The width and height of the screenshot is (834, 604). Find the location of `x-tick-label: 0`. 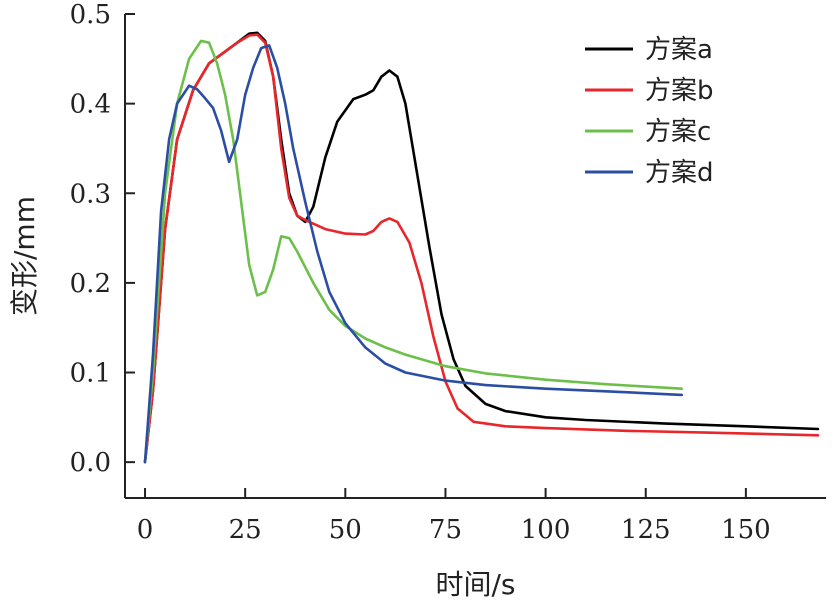

x-tick-label: 0 is located at coordinates (145, 530).